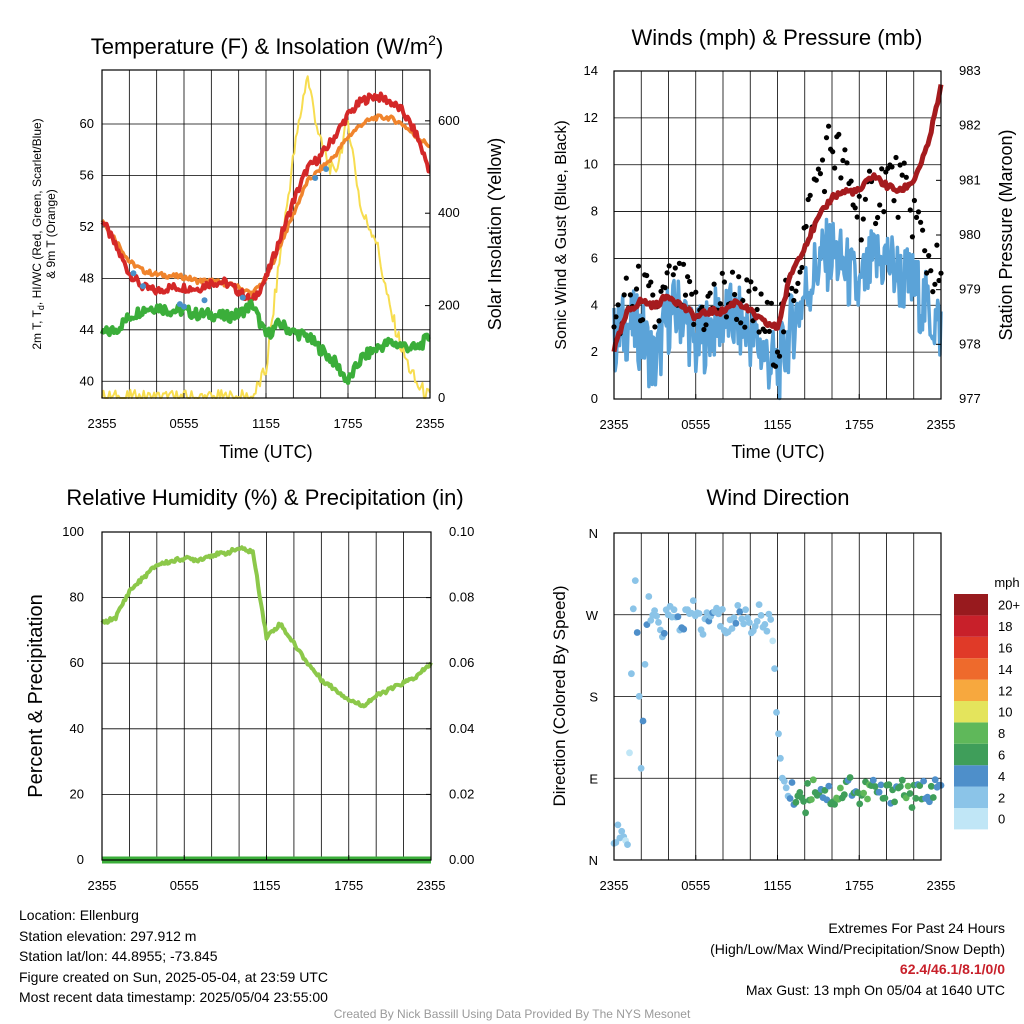  I want to click on colorbar-label: 0, so click(1001, 819).